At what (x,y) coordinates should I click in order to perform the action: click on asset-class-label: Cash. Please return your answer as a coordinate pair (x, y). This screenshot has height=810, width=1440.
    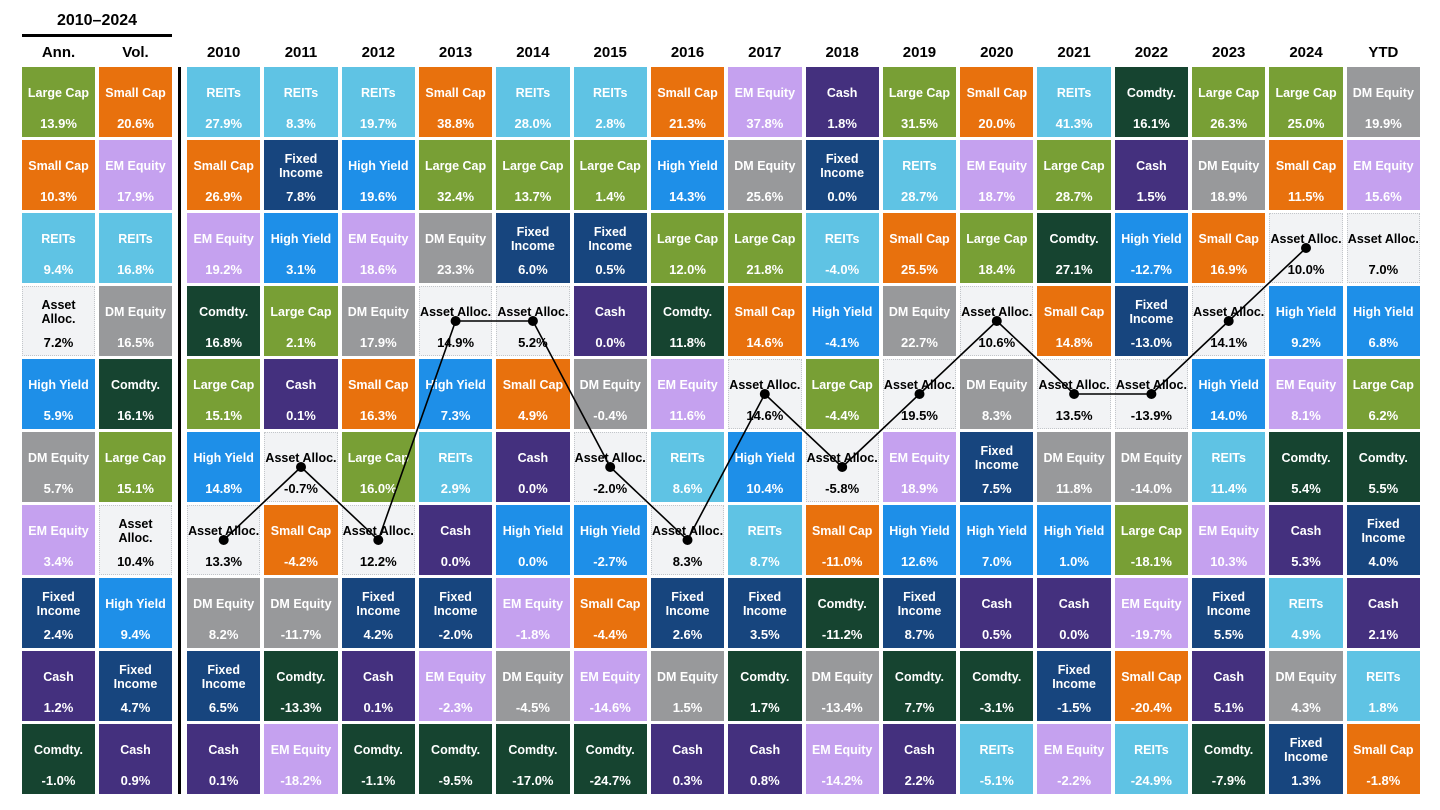
    Looking at the image, I should click on (842, 93).